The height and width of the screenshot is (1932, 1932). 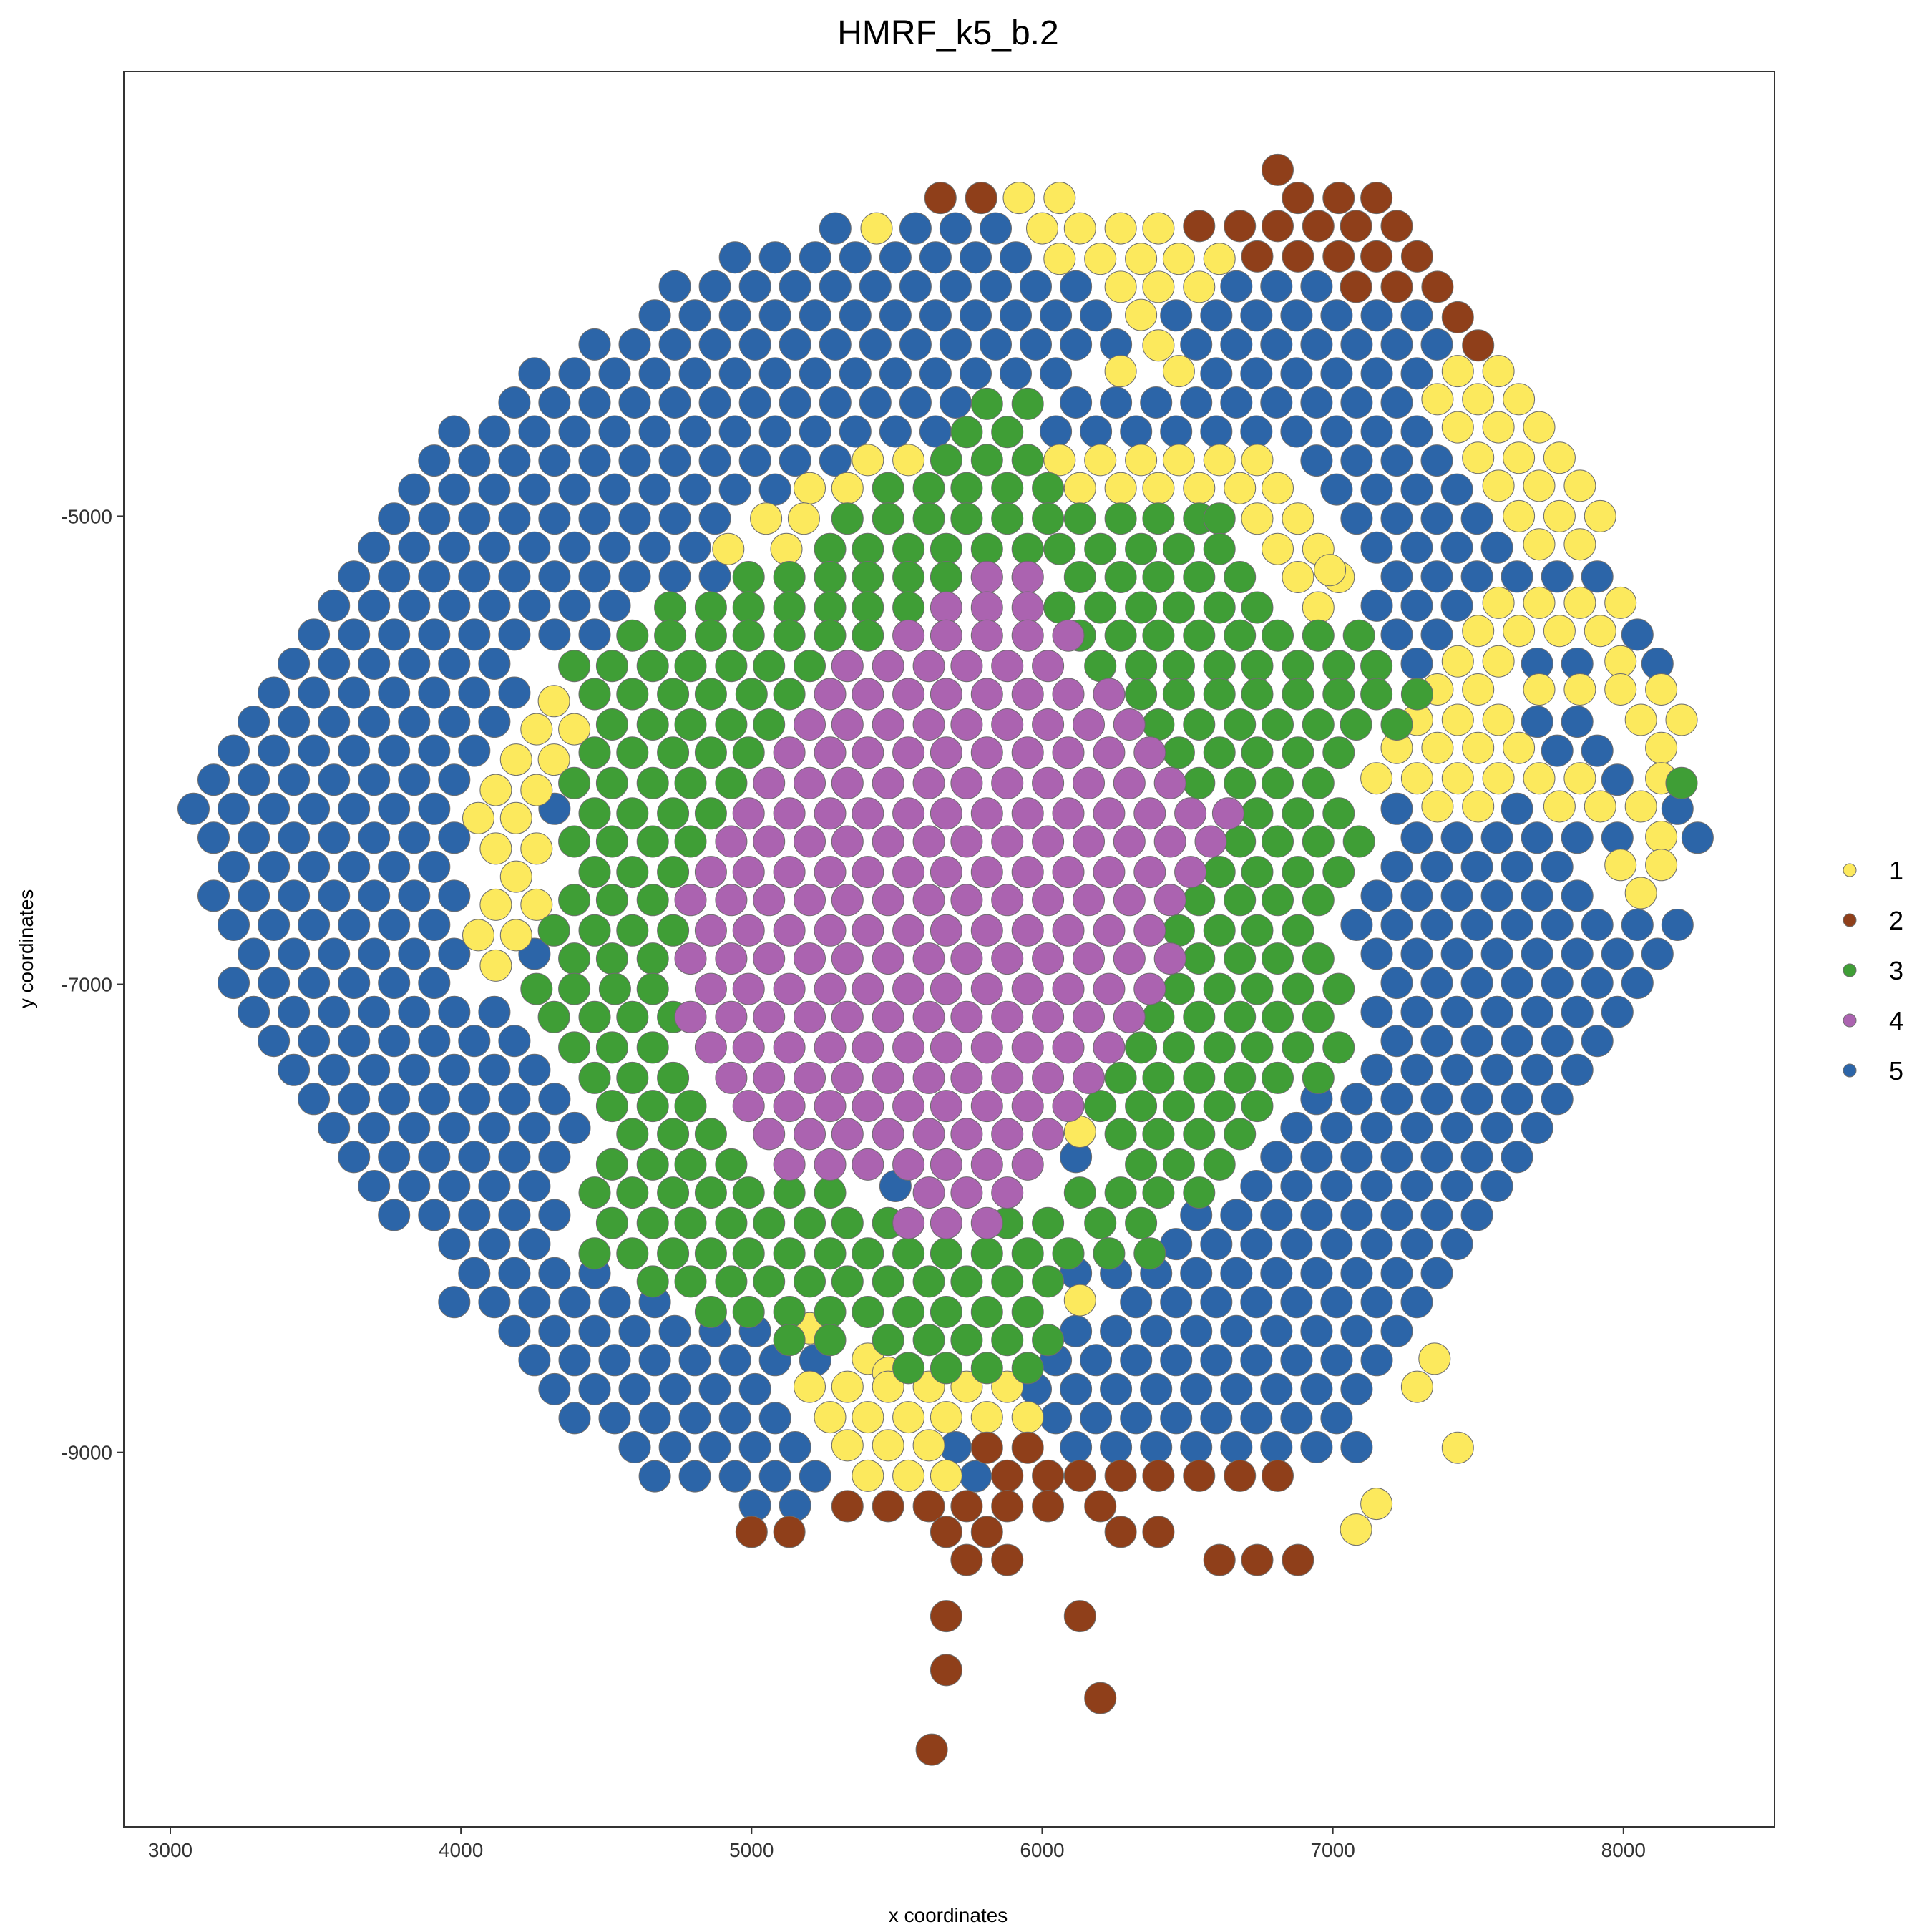 What do you see at coordinates (948, 1915) in the screenshot?
I see `x-axis-title: x coordinates` at bounding box center [948, 1915].